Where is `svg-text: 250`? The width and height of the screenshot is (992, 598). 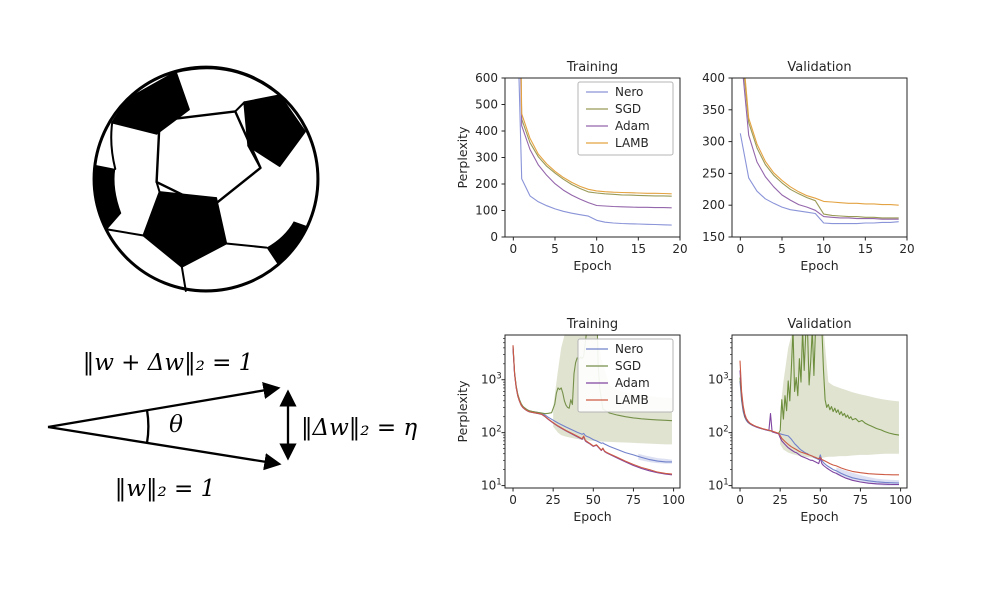 svg-text: 250 is located at coordinates (713, 173).